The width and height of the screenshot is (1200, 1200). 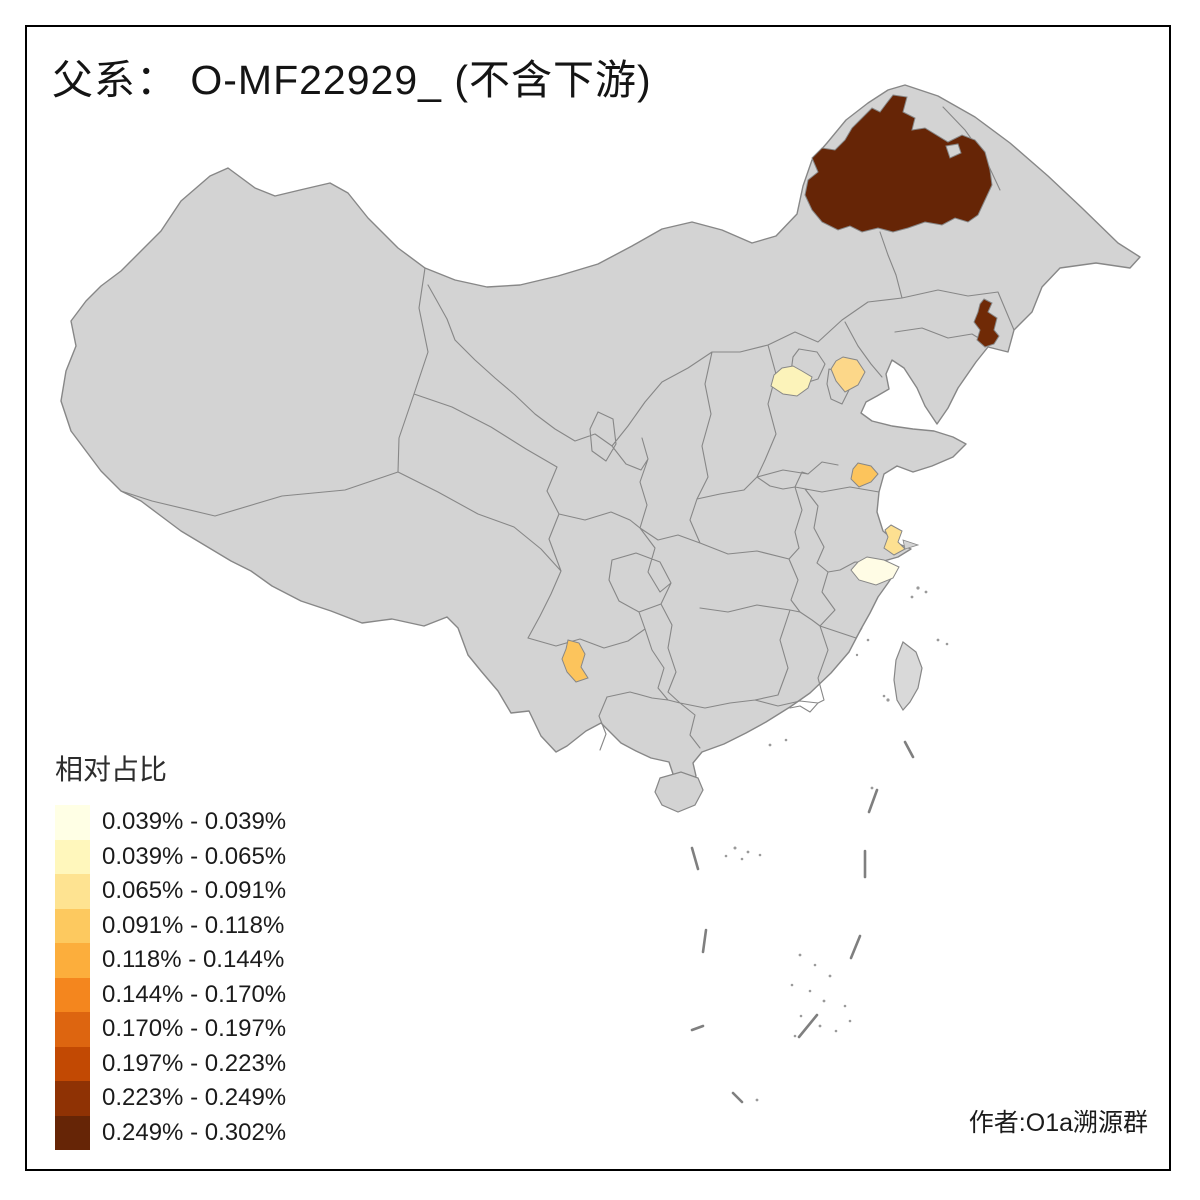 What do you see at coordinates (679, 792) in the screenshot?
I see `hainan-island` at bounding box center [679, 792].